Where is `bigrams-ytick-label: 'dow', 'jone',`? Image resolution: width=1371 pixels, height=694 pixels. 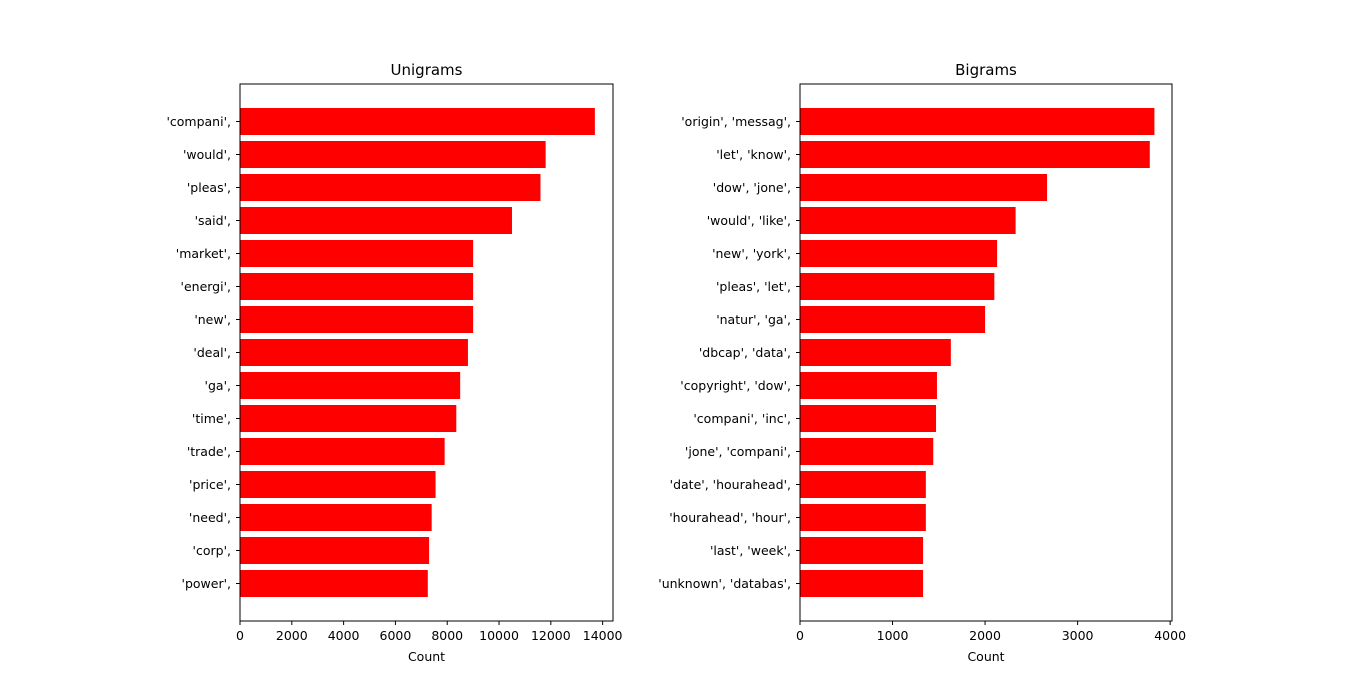
bigrams-ytick-label: 'dow', 'jone', is located at coordinates (752, 187).